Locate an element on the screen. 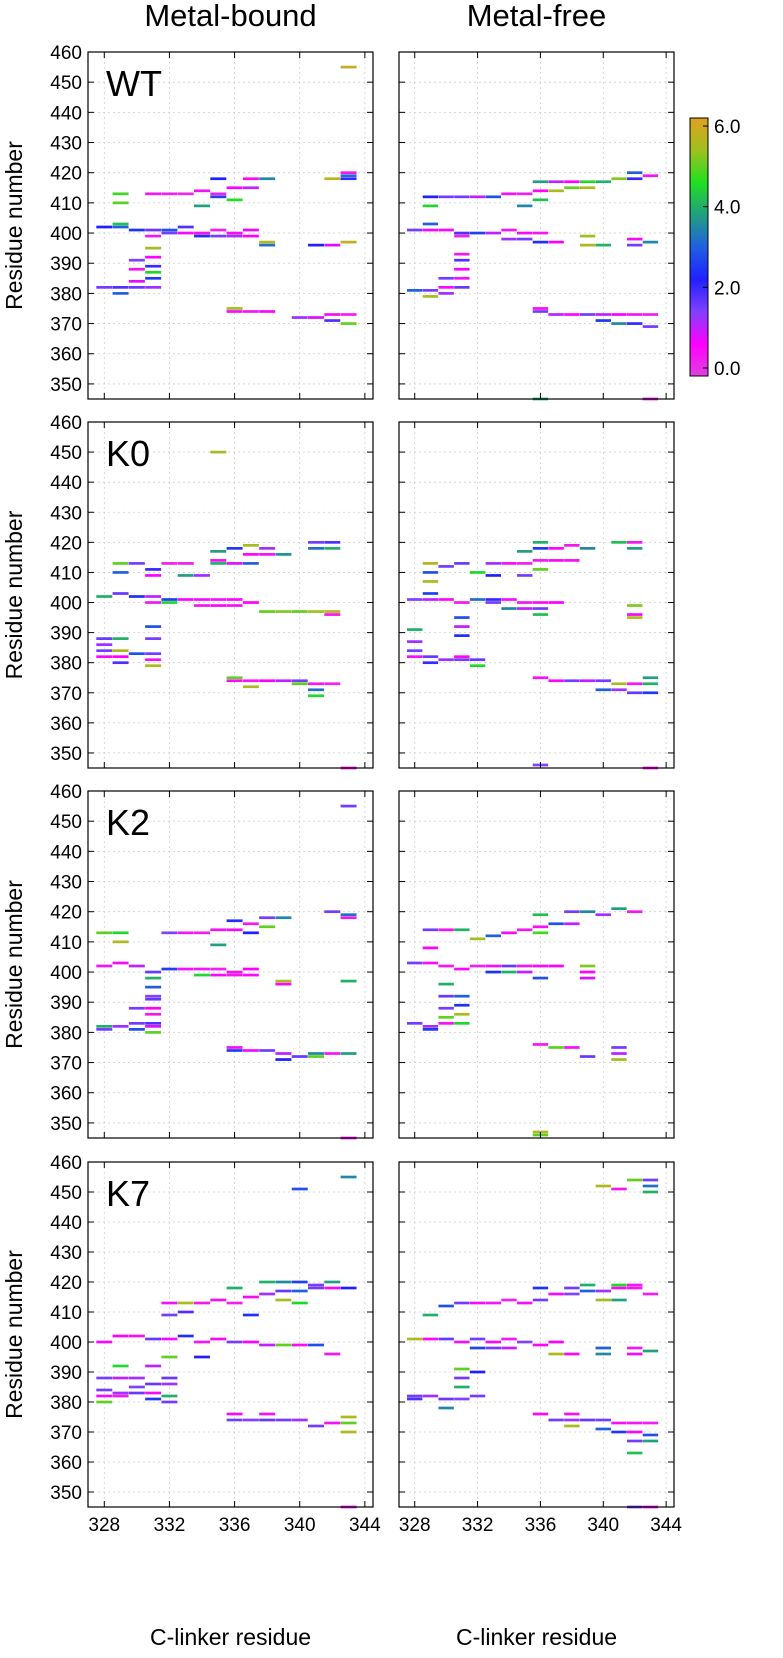 This screenshot has height=1658, width=783. y-tick-label: 440 is located at coordinates (66, 113).